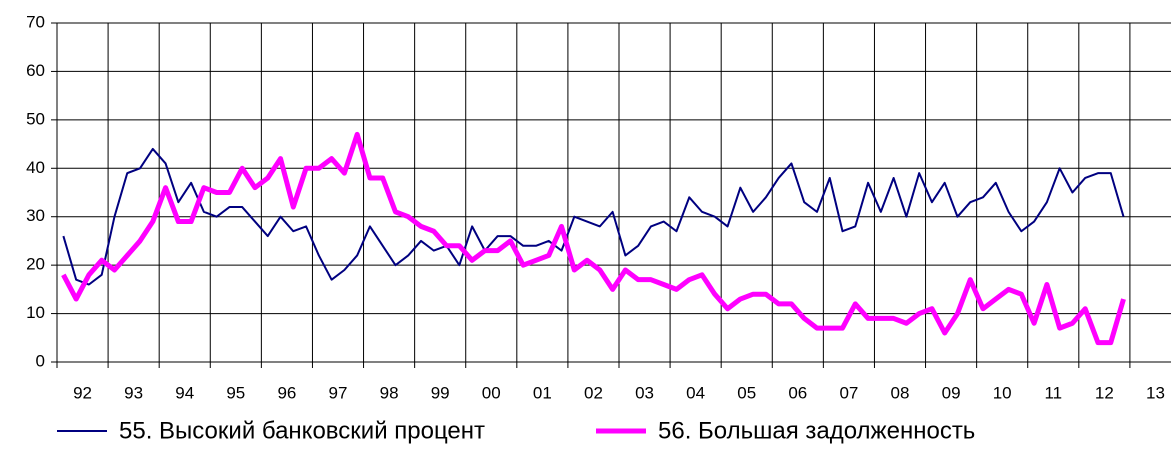  What do you see at coordinates (746, 392) in the screenshot?
I see `x-tick-label: 05` at bounding box center [746, 392].